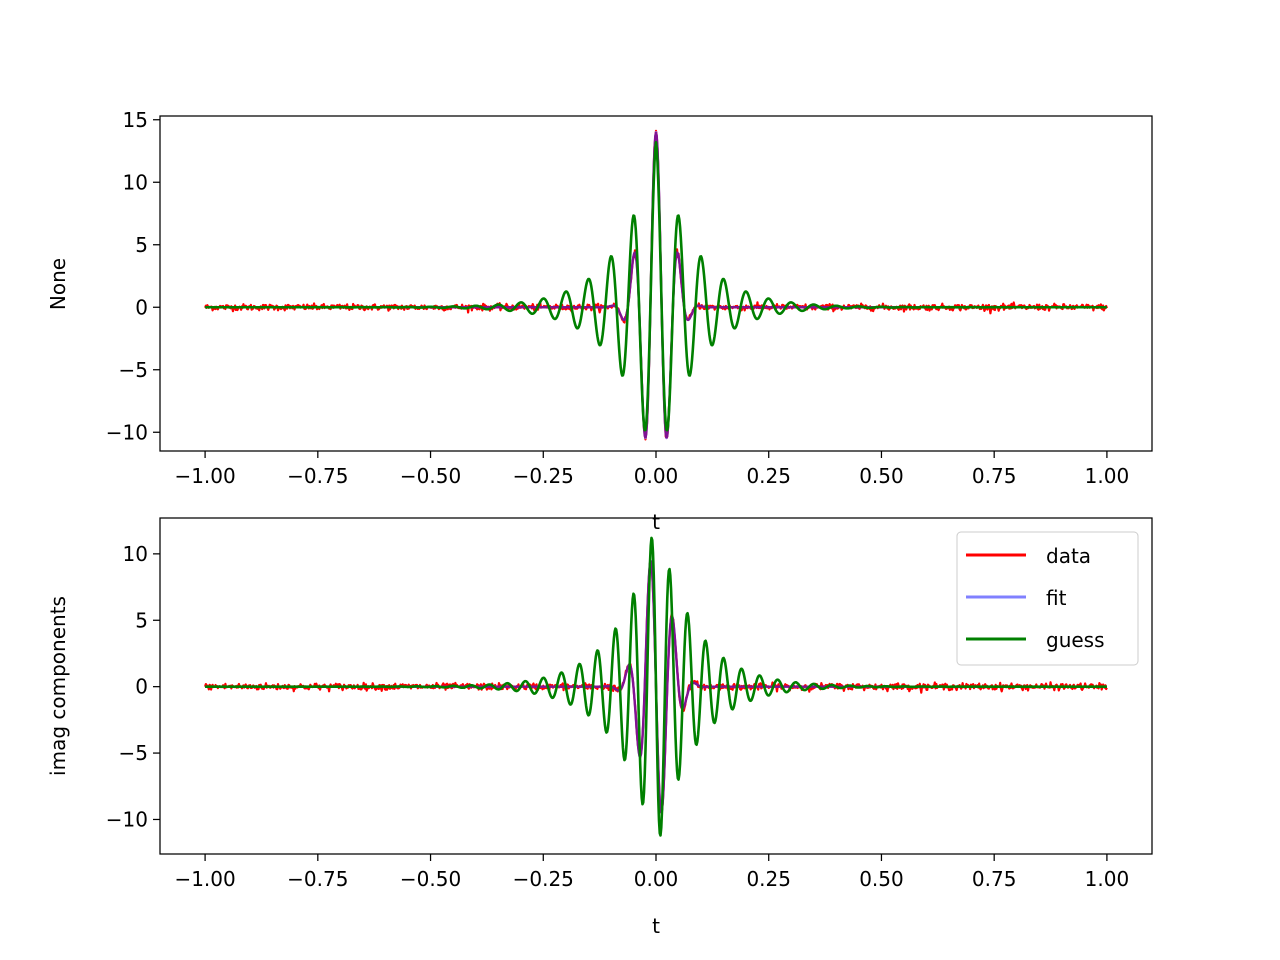  What do you see at coordinates (133, 276) in the screenshot?
I see `top-y-ticks: −10 −5 0 5 10 15` at bounding box center [133, 276].